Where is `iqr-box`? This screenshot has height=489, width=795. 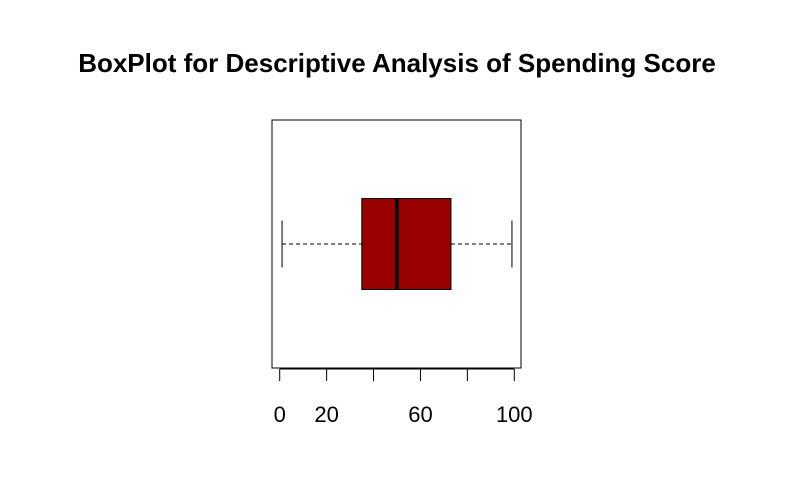
iqr-box is located at coordinates (406, 244).